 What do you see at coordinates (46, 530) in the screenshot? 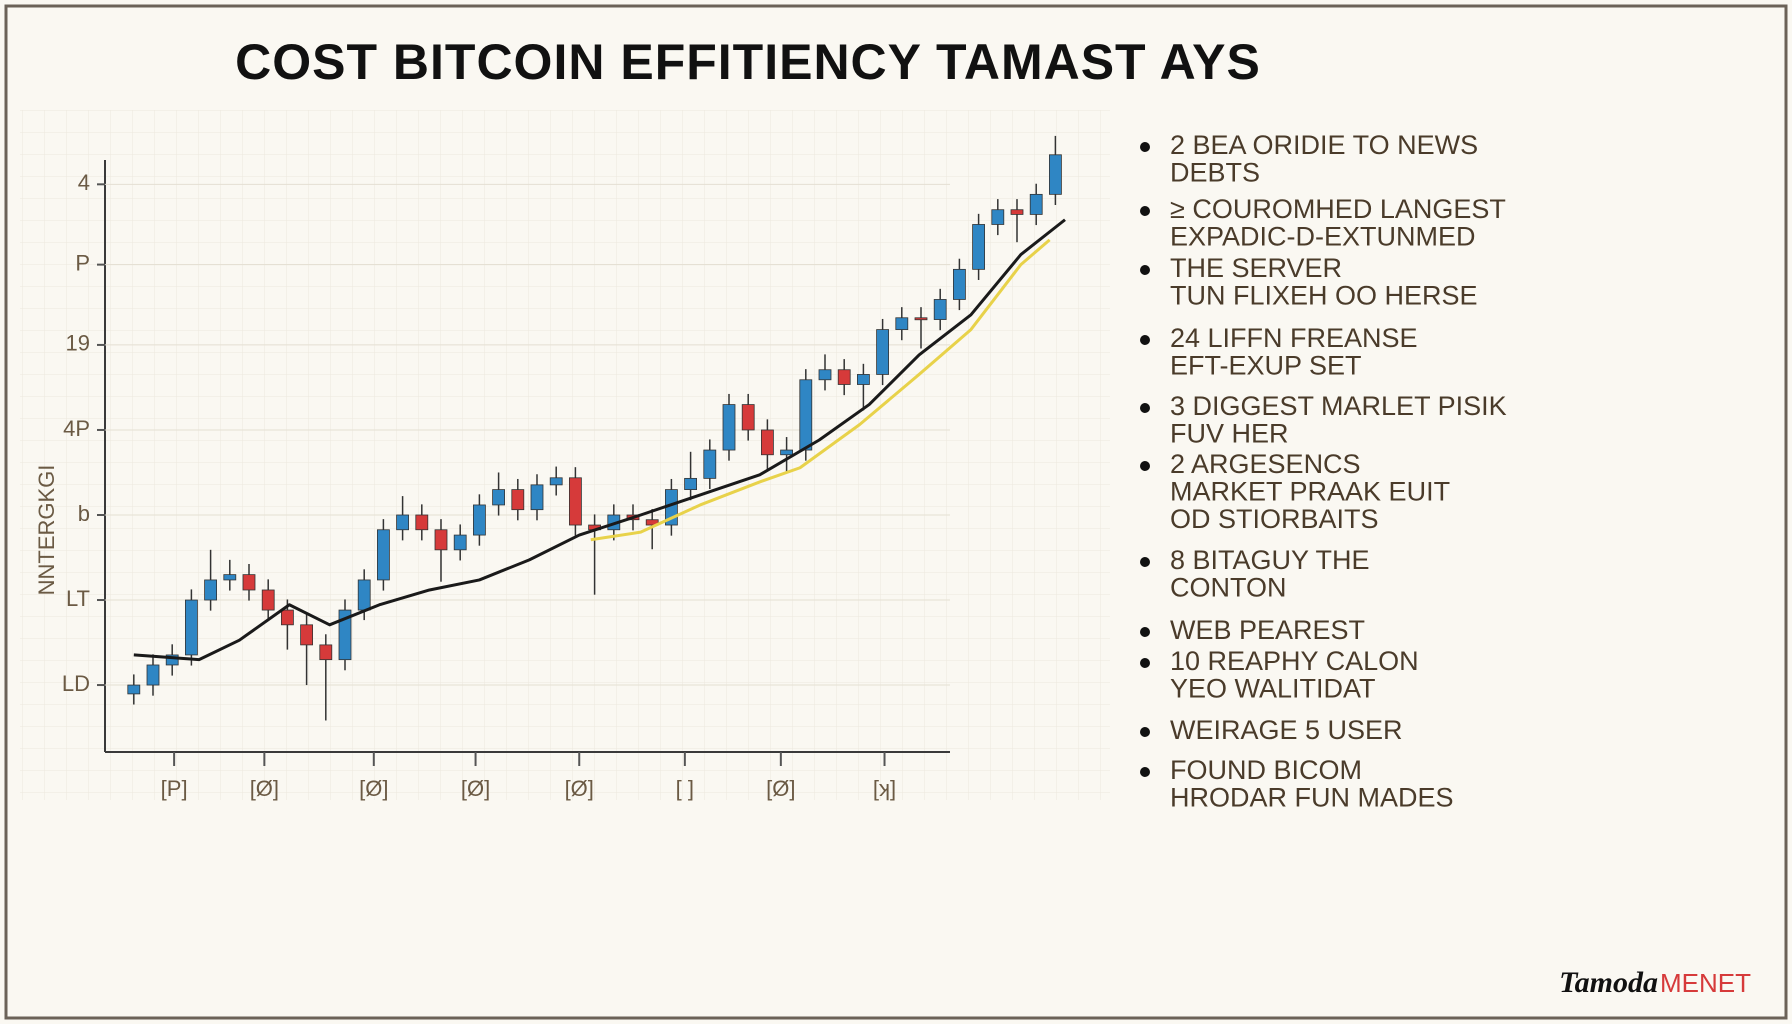
I see `y-axis-label: NNTERGKGI` at bounding box center [46, 530].